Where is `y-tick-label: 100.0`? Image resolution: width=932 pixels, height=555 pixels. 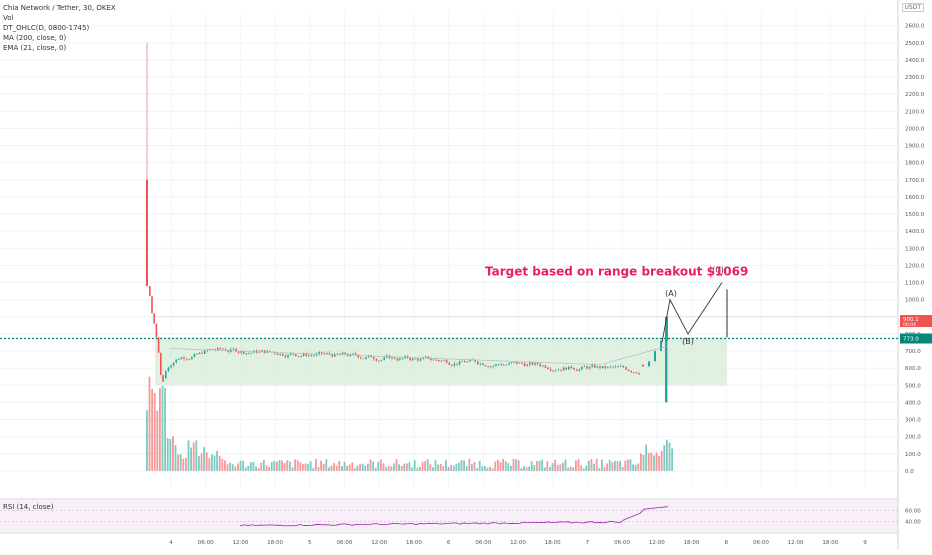
y-tick-label: 100.0 is located at coordinates (913, 455).